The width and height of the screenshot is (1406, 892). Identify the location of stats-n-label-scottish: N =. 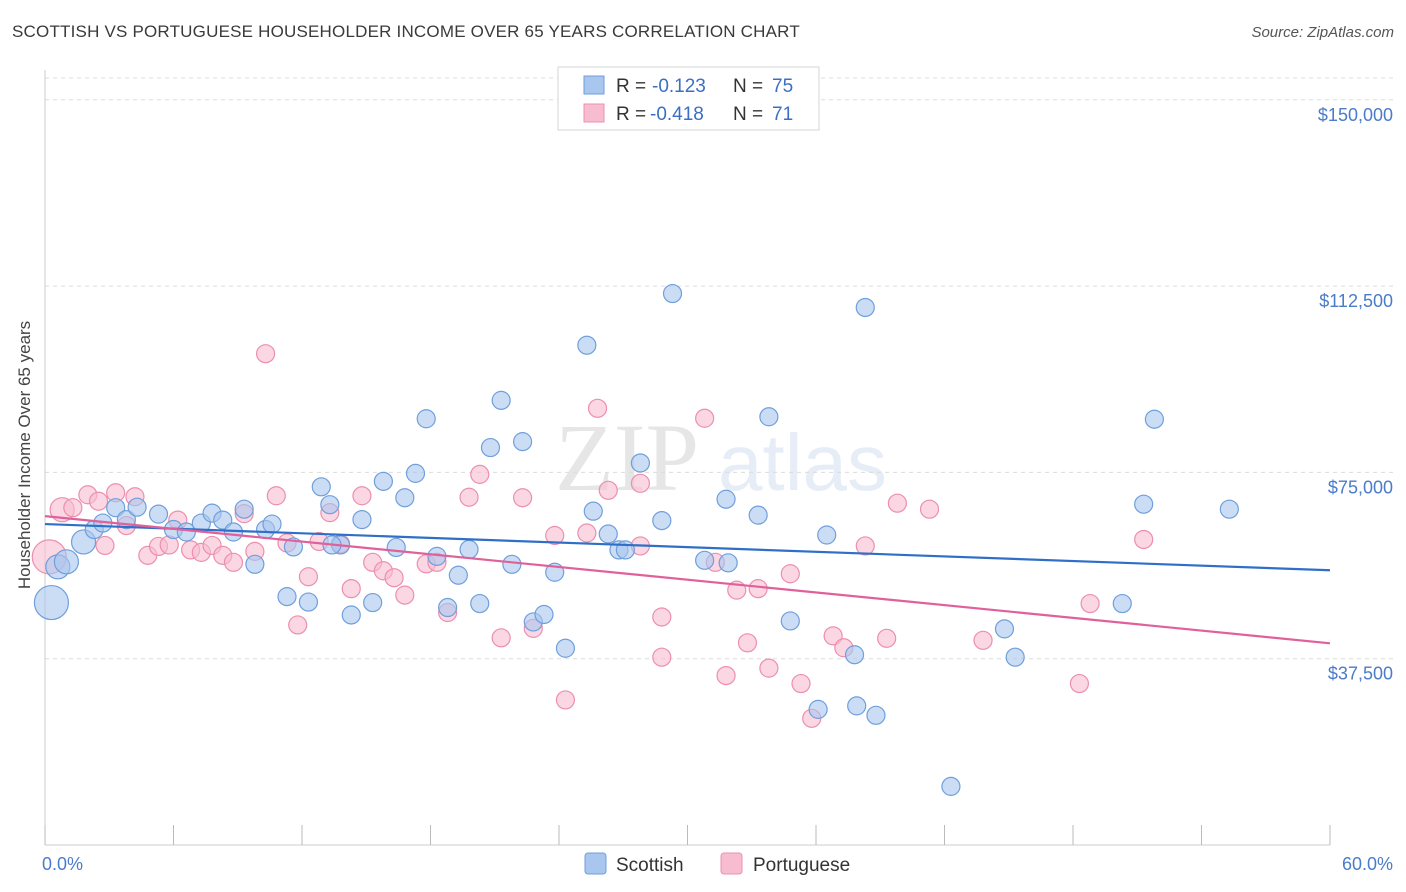
(748, 86).